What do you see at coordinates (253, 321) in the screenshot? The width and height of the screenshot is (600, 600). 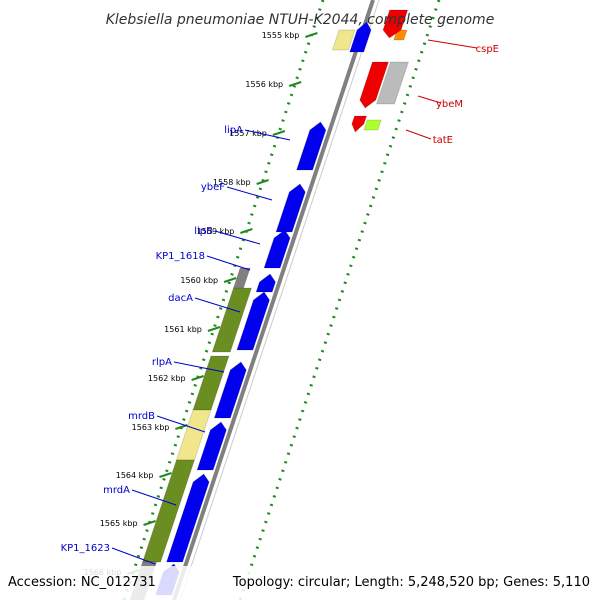 I see `gene-dacA` at bounding box center [253, 321].